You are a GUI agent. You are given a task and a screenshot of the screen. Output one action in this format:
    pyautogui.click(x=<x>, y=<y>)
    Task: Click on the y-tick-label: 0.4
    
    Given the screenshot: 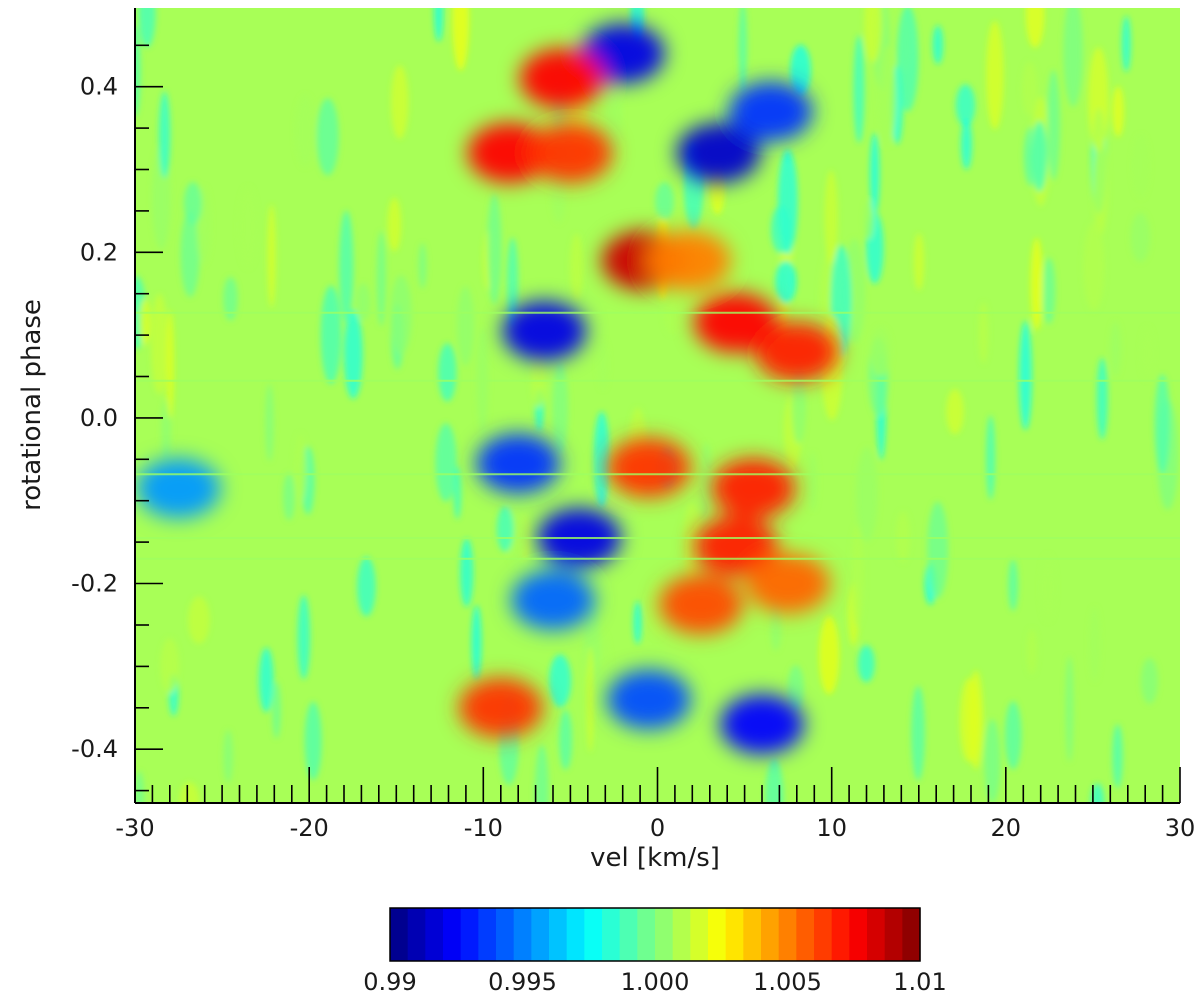 What is the action you would take?
    pyautogui.click(x=99, y=87)
    